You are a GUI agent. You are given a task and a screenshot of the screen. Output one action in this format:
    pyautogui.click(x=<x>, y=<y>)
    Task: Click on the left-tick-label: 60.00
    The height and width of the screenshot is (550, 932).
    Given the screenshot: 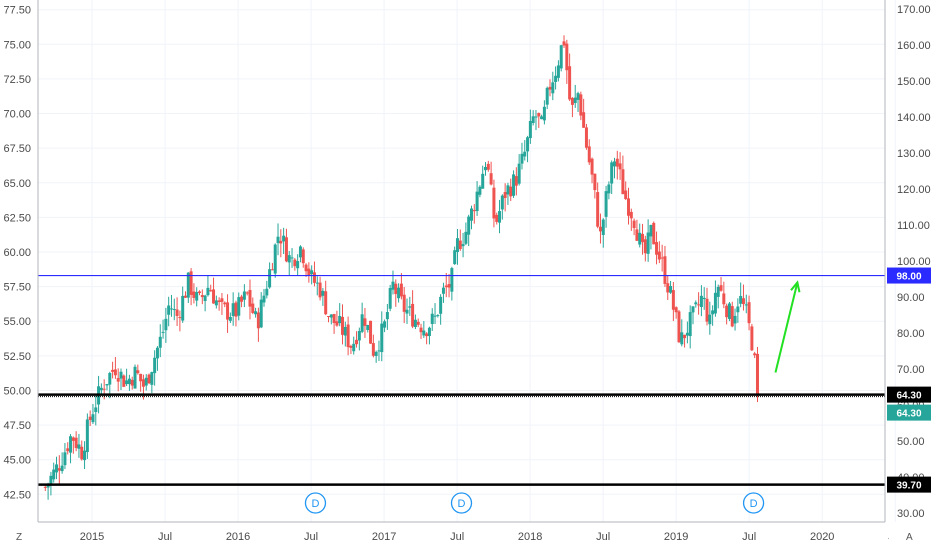 What is the action you would take?
    pyautogui.click(x=17, y=253)
    